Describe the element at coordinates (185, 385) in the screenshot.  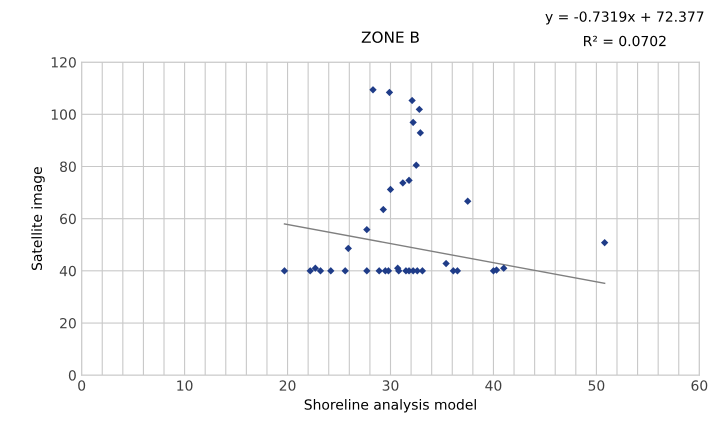
I see `x-tick-label: 10` at that location.